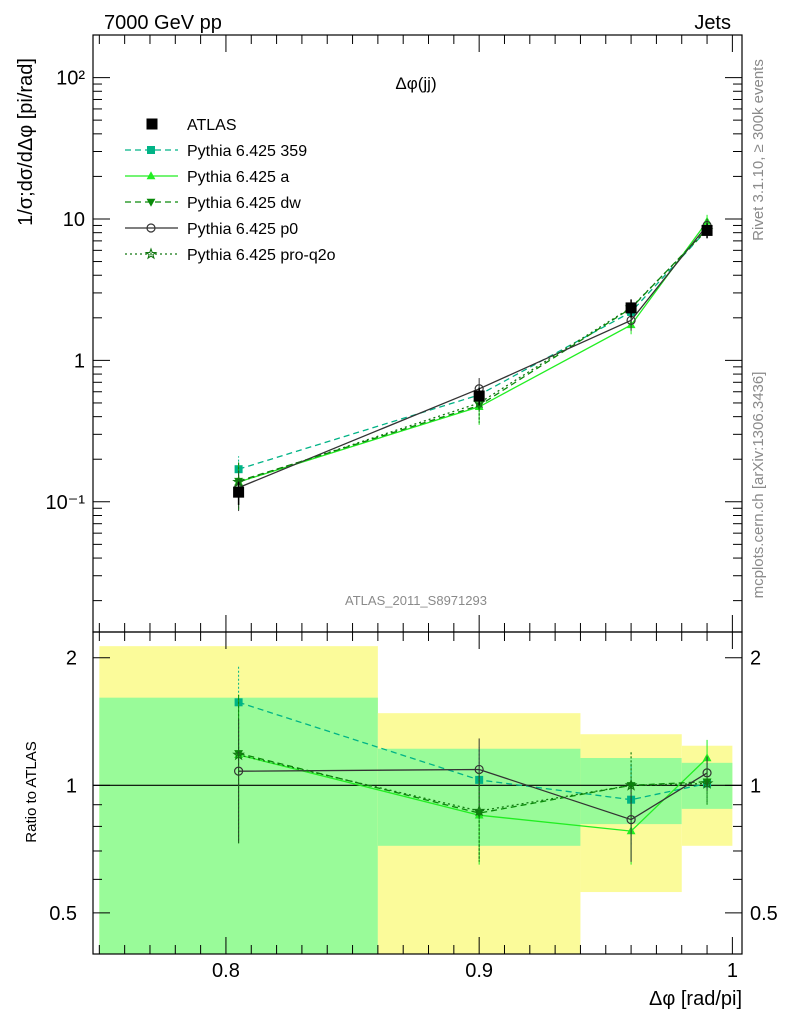 This screenshot has height=1024, width=786. I want to click on legend-item-pythia-6-425-359: Pythia 6.425 359, so click(216, 151).